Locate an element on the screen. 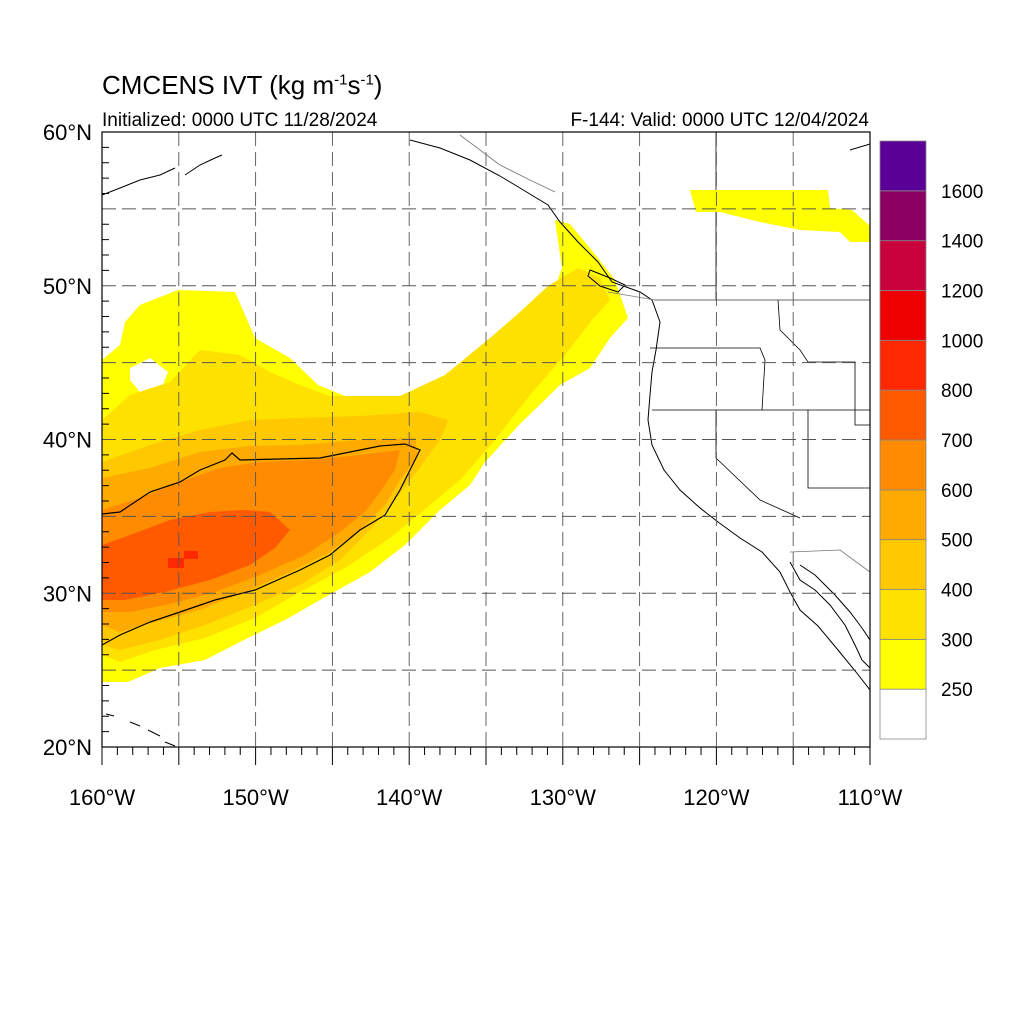 The width and height of the screenshot is (1024, 1024). lon-tick-label: 140°W is located at coordinates (409, 797).